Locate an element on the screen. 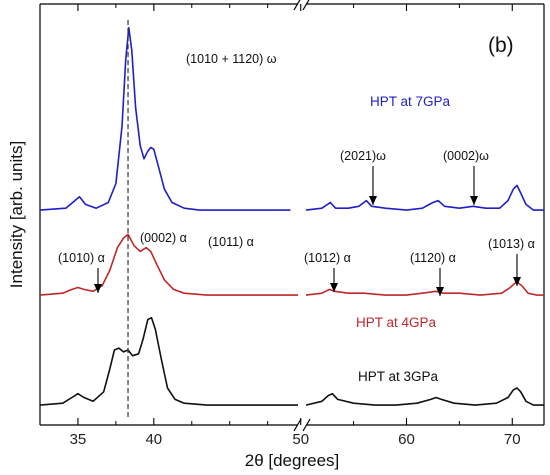 The height and width of the screenshot is (475, 550). annotation-a-1120: (1120) α is located at coordinates (433, 258).